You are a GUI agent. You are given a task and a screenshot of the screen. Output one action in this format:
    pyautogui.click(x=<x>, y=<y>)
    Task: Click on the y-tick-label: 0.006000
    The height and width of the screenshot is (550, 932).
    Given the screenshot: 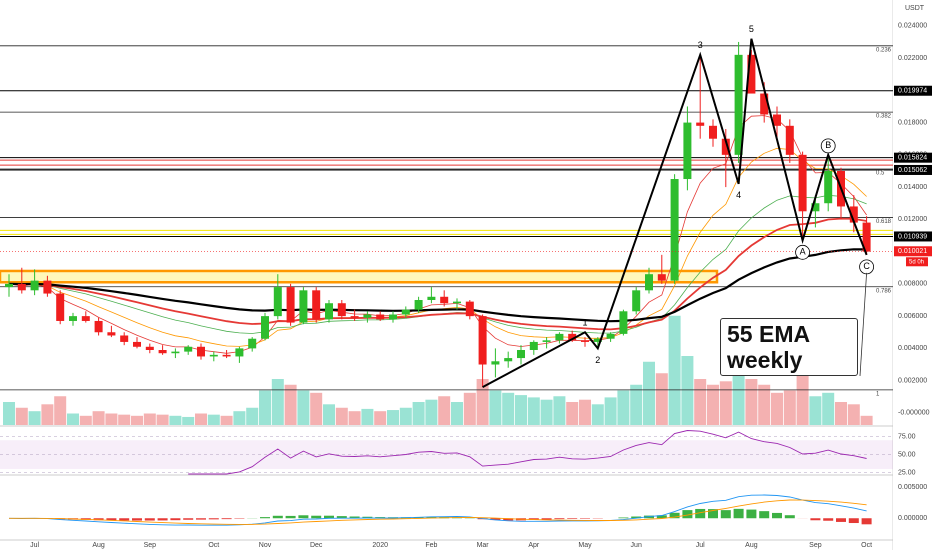 What is the action you would take?
    pyautogui.click(x=912, y=316)
    